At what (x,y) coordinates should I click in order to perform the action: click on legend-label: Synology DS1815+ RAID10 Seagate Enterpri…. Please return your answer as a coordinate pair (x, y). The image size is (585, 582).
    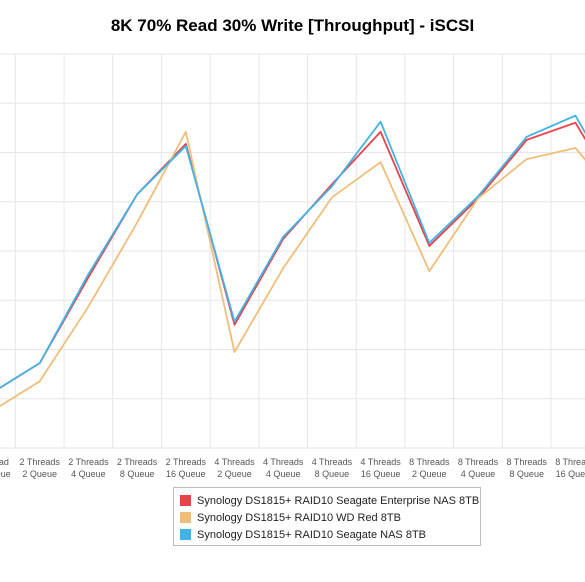
    Looking at the image, I should click on (338, 500).